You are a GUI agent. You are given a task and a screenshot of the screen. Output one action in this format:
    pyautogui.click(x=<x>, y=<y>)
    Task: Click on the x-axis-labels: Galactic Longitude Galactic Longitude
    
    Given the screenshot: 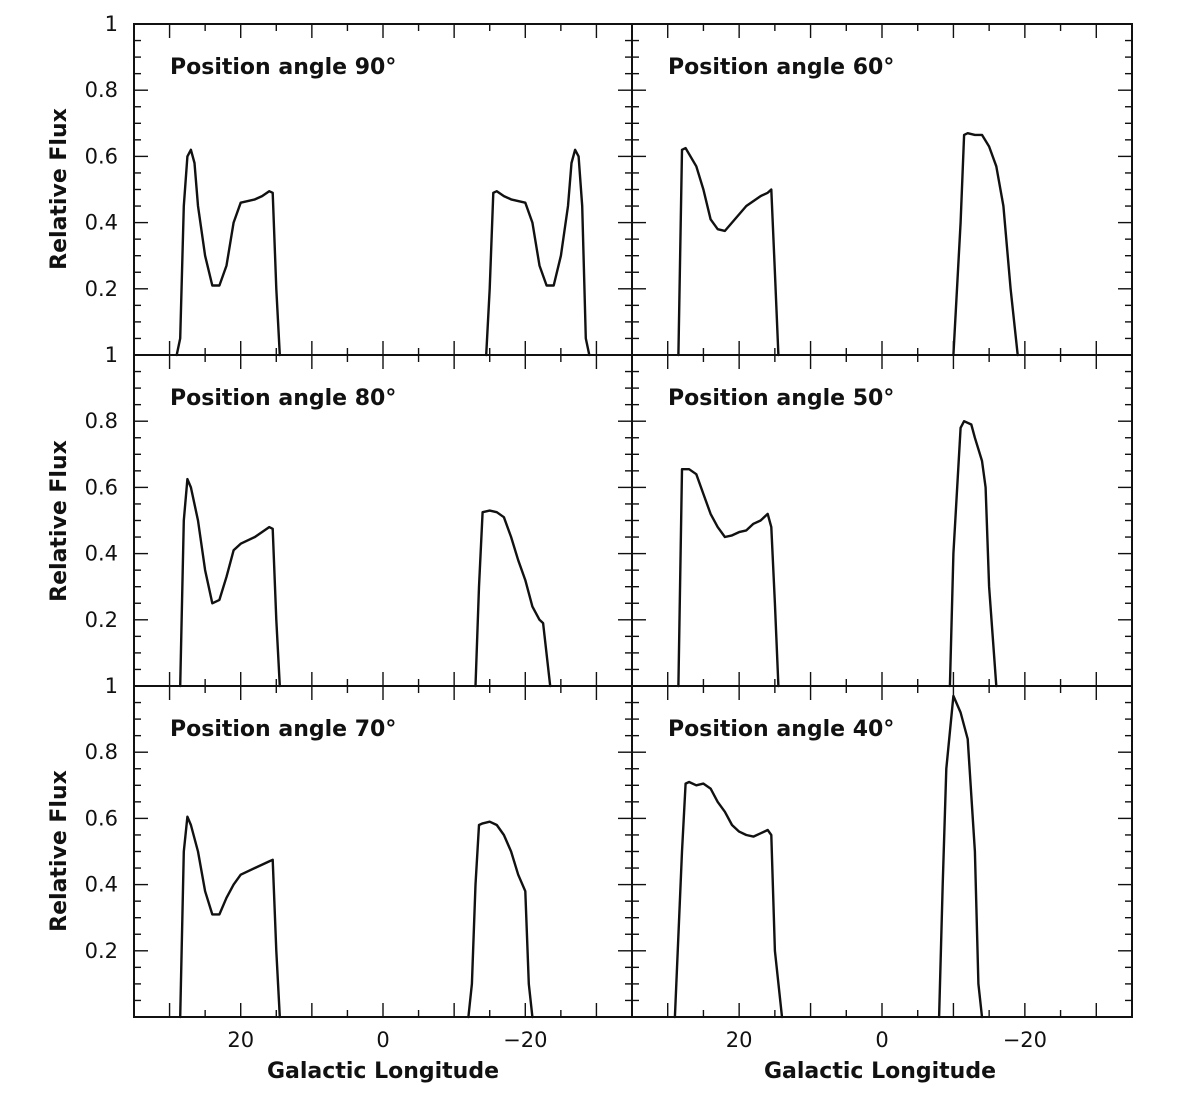 What is the action you would take?
    pyautogui.click(x=631, y=1071)
    